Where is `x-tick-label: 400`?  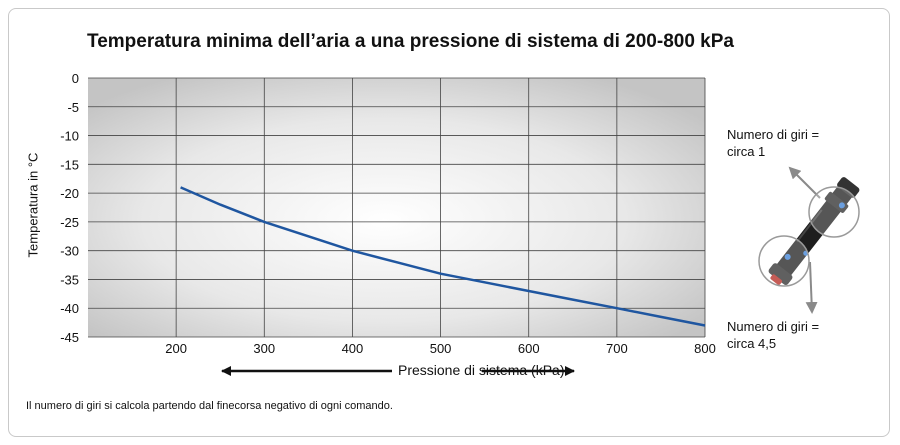
x-tick-label: 400 is located at coordinates (353, 348).